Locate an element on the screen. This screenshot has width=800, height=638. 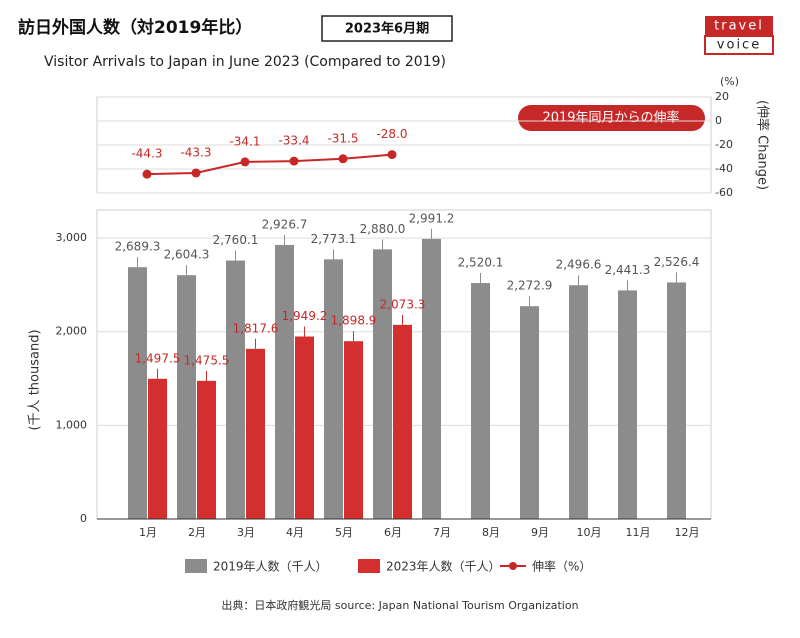
badge-box is located at coordinates (387, 28).